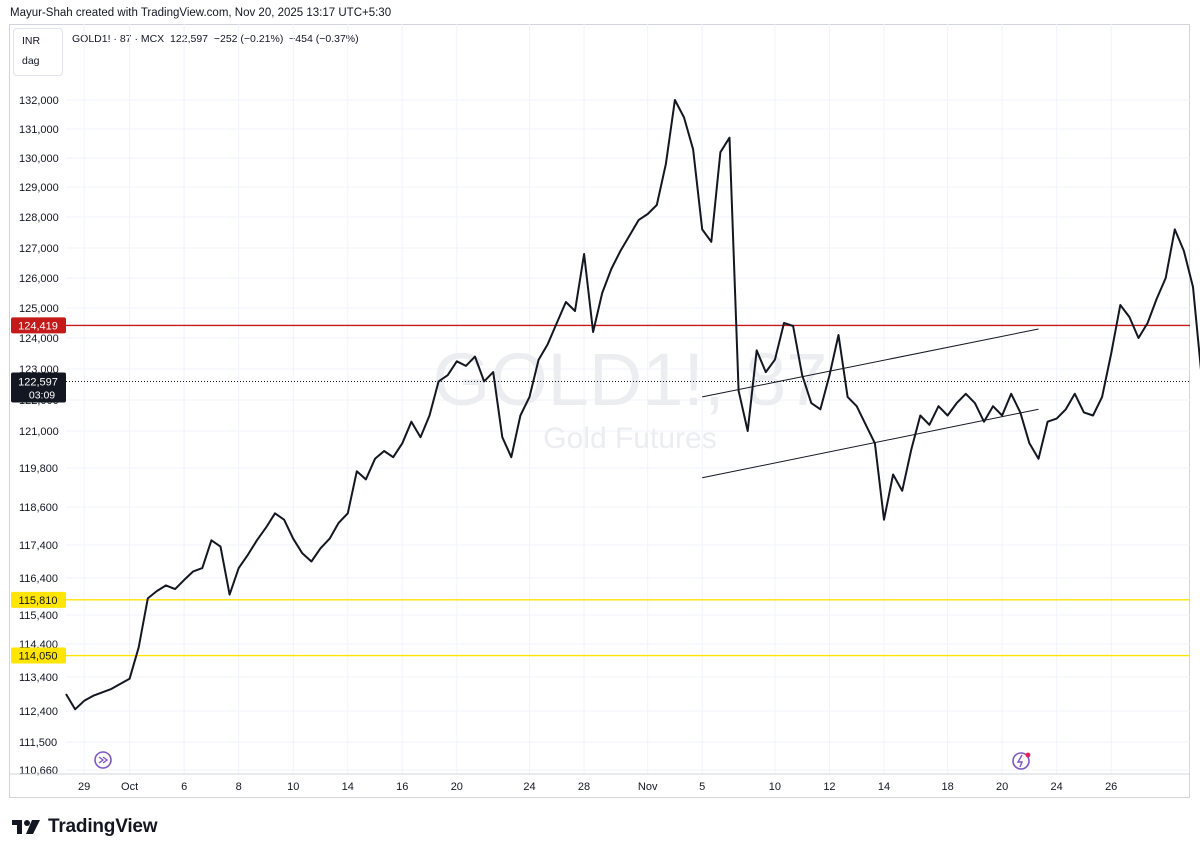 The width and height of the screenshot is (1200, 854). Describe the element at coordinates (1111, 787) in the screenshot. I see `x-tick-label: 26` at that location.